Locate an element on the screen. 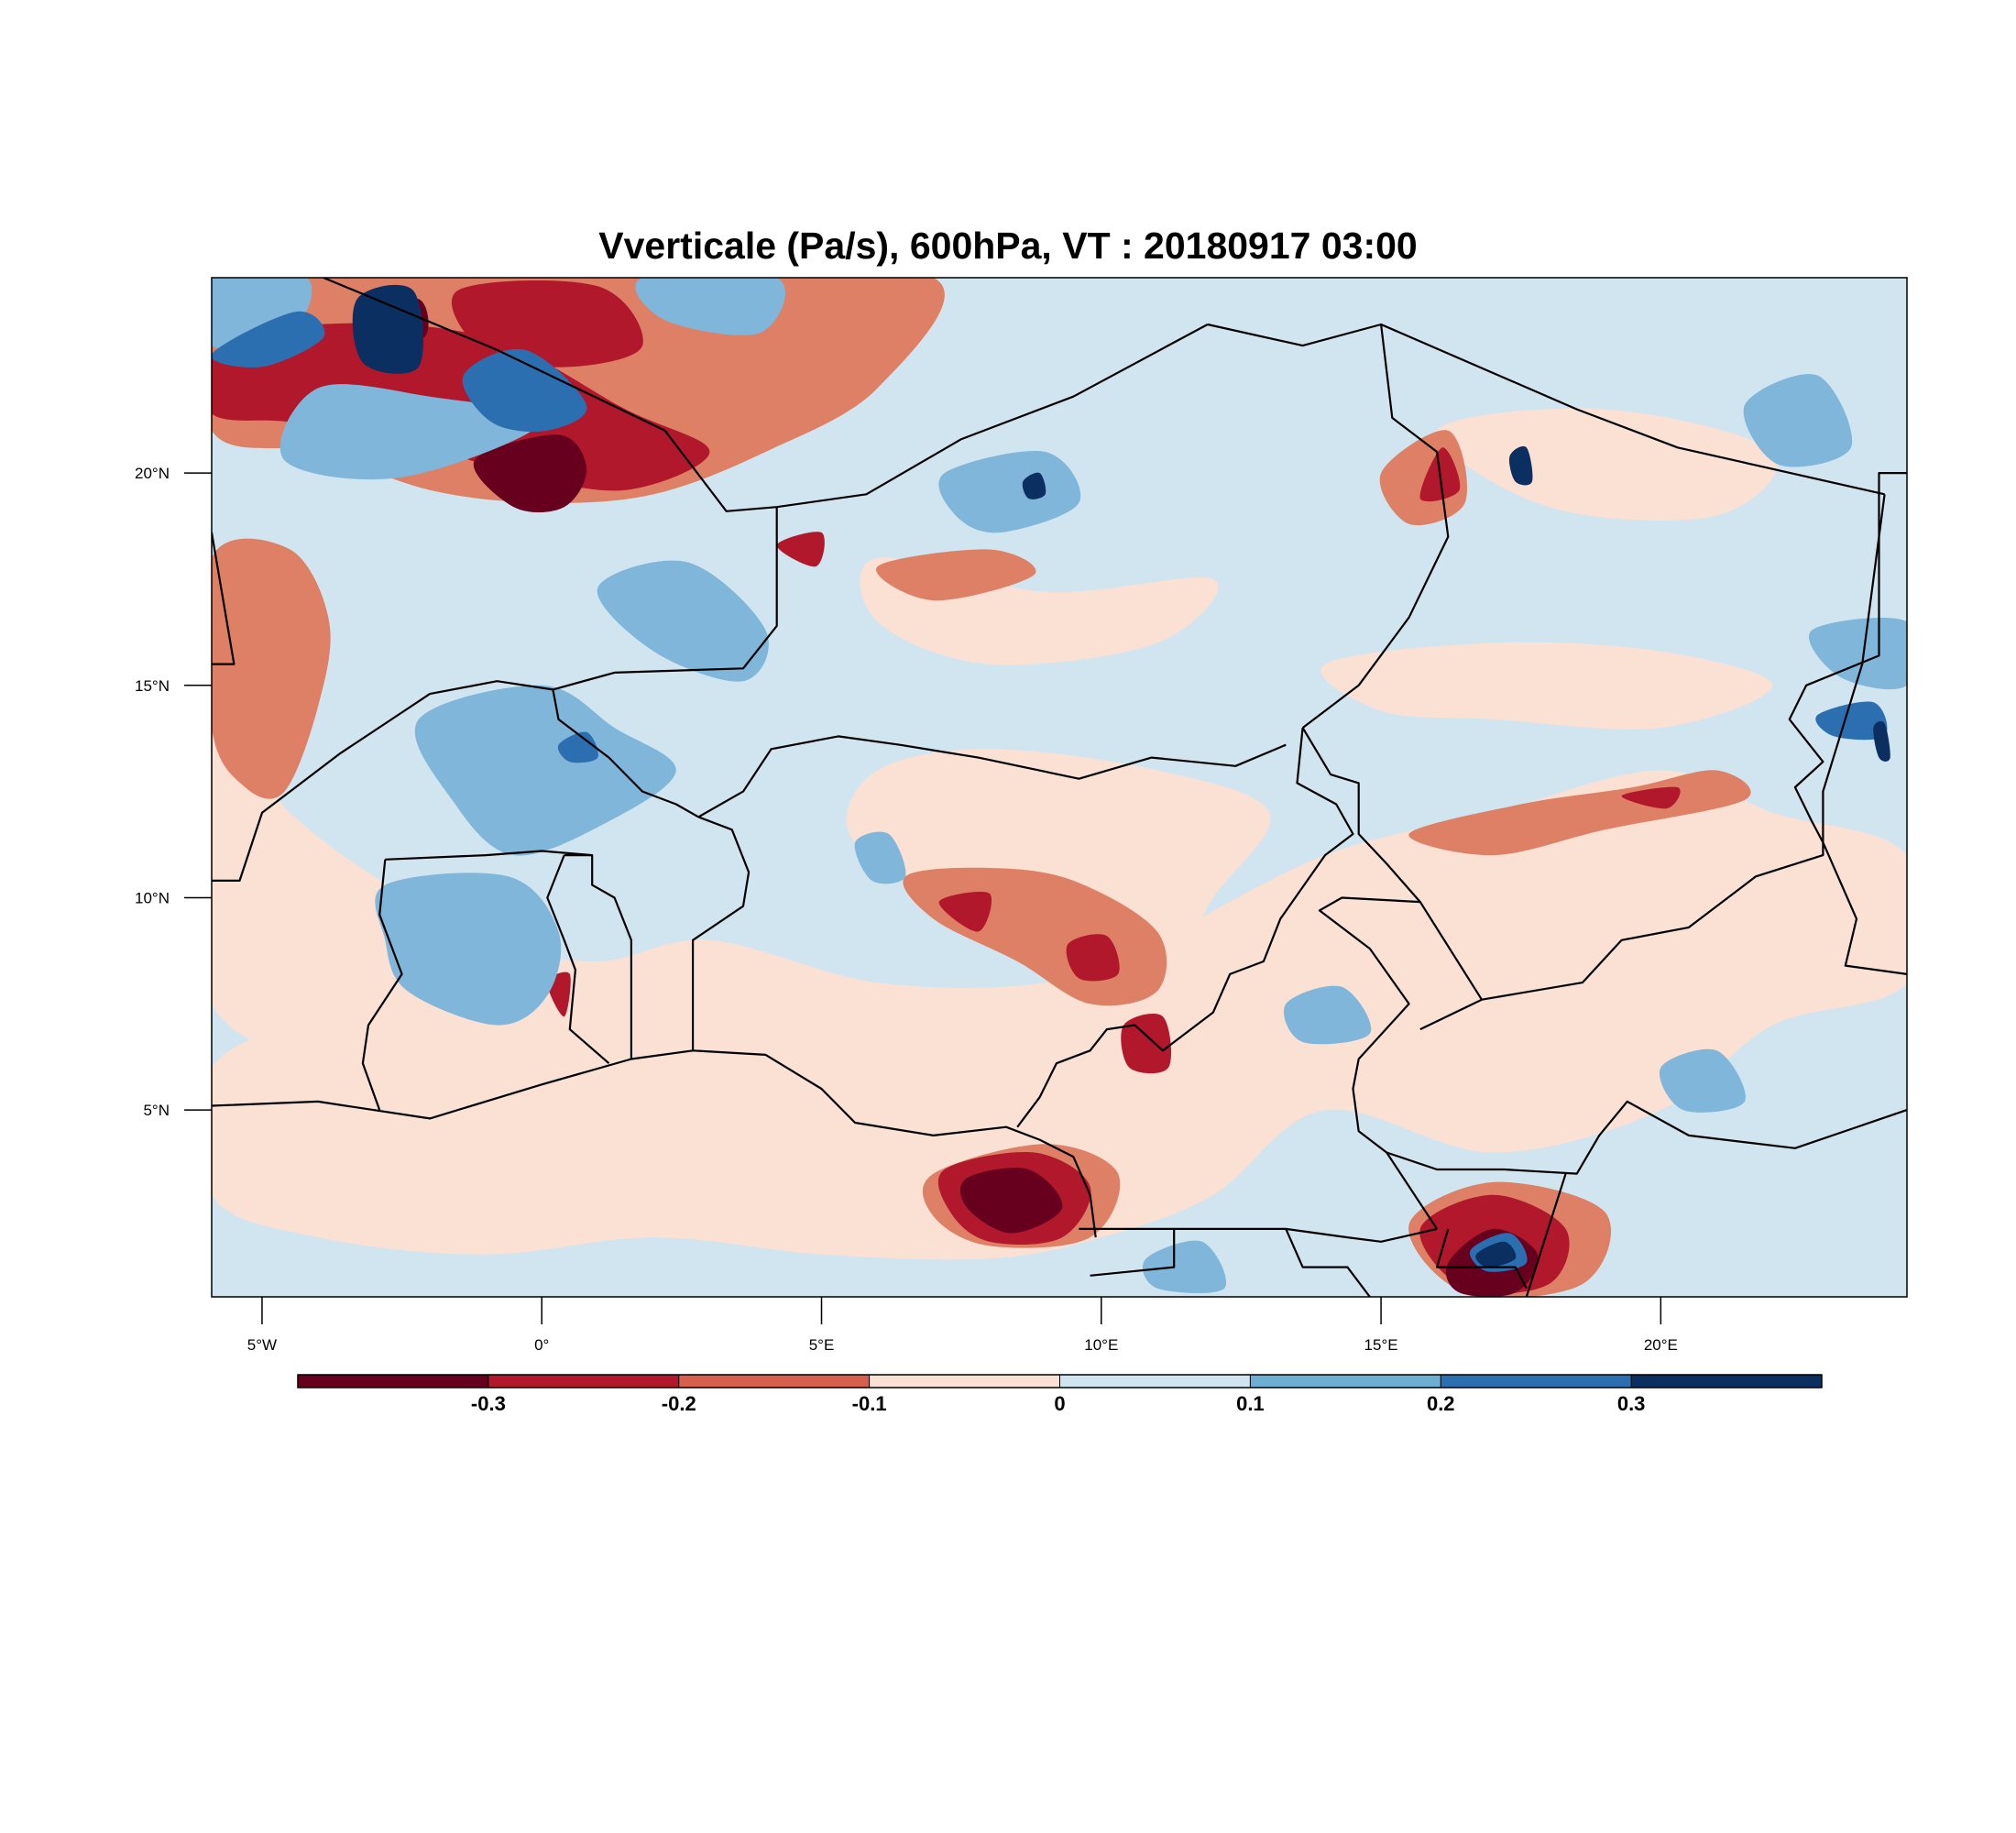  lat-tick-label: 15°N is located at coordinates (152, 686).